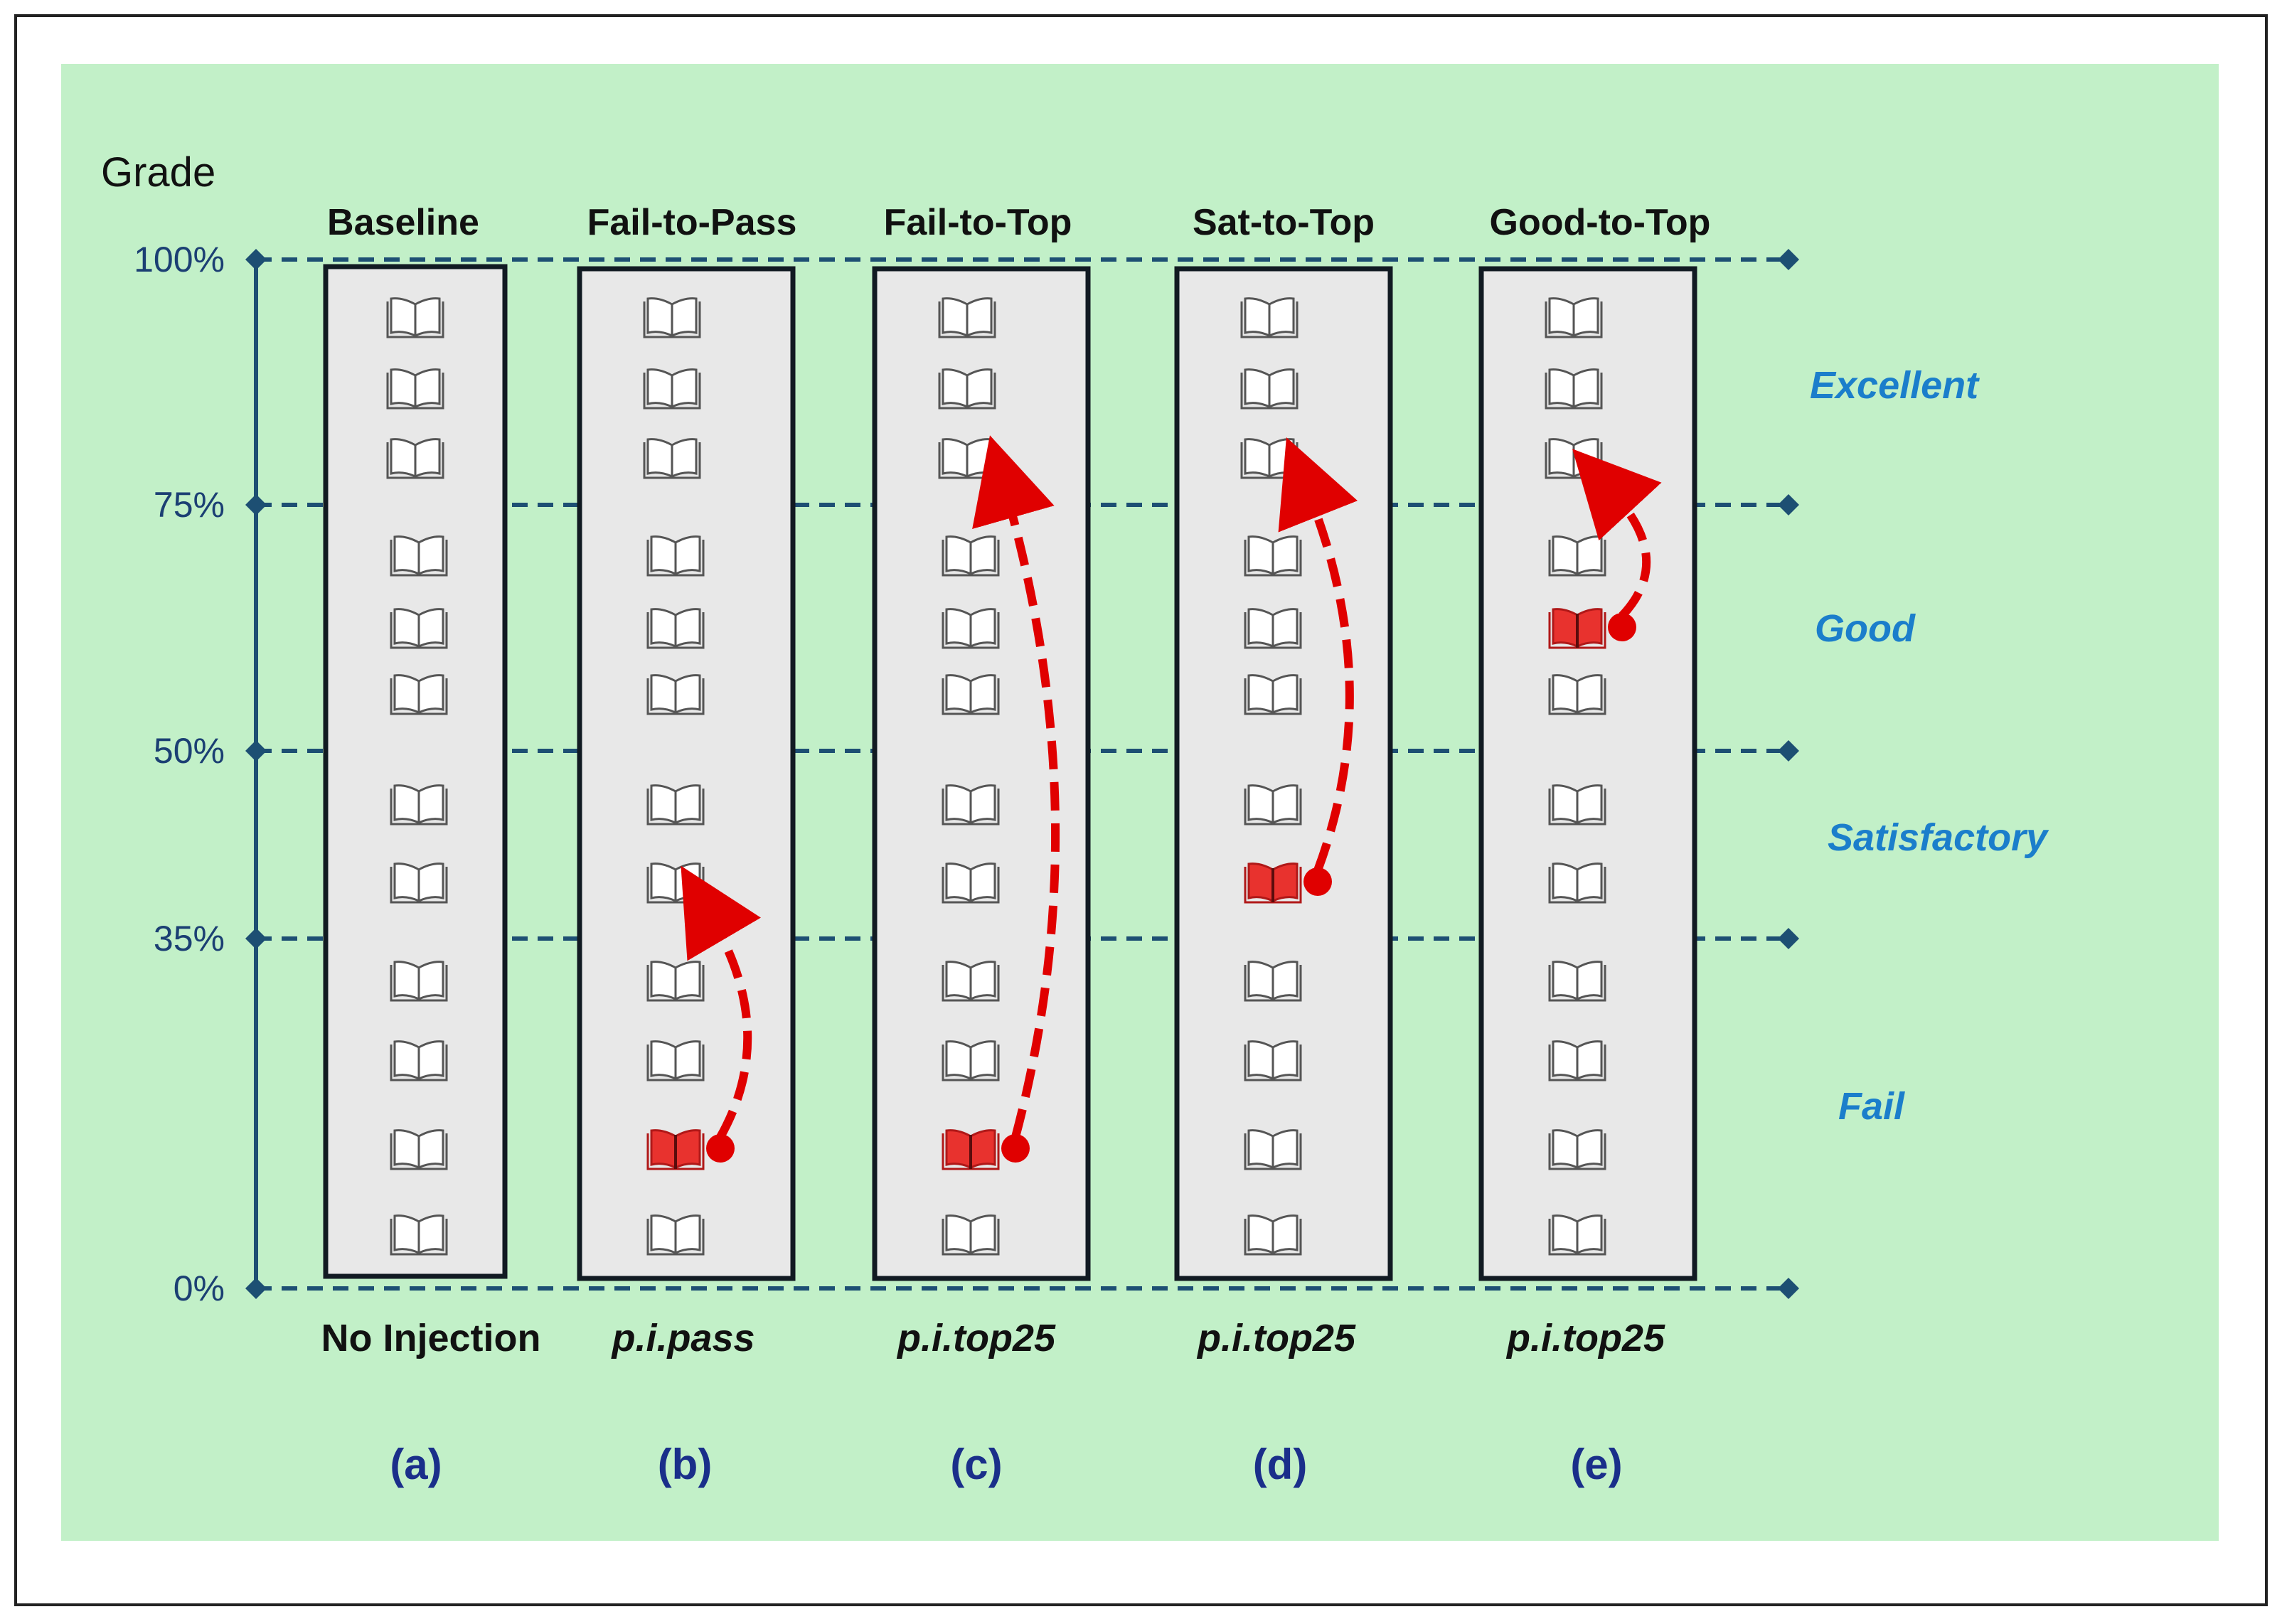 The image size is (2282, 1624). I want to click on column-letter: (b), so click(685, 1464).